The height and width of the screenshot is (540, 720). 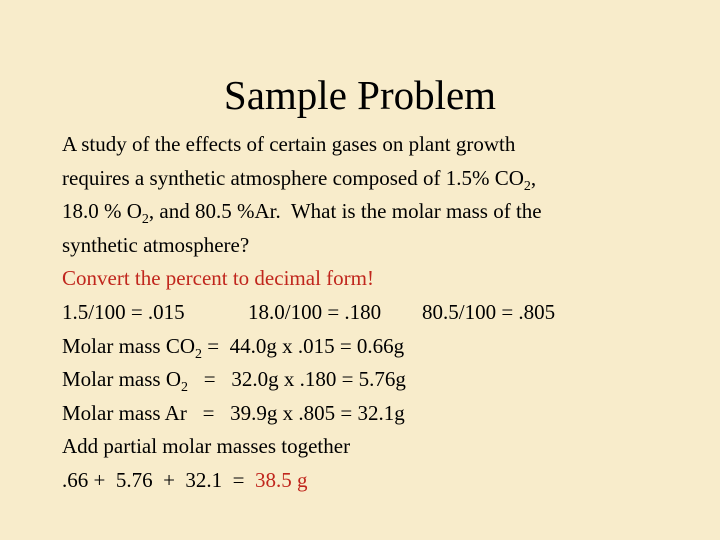 What do you see at coordinates (382, 246) in the screenshot?
I see `text-line: synthetic atmosphere?` at bounding box center [382, 246].